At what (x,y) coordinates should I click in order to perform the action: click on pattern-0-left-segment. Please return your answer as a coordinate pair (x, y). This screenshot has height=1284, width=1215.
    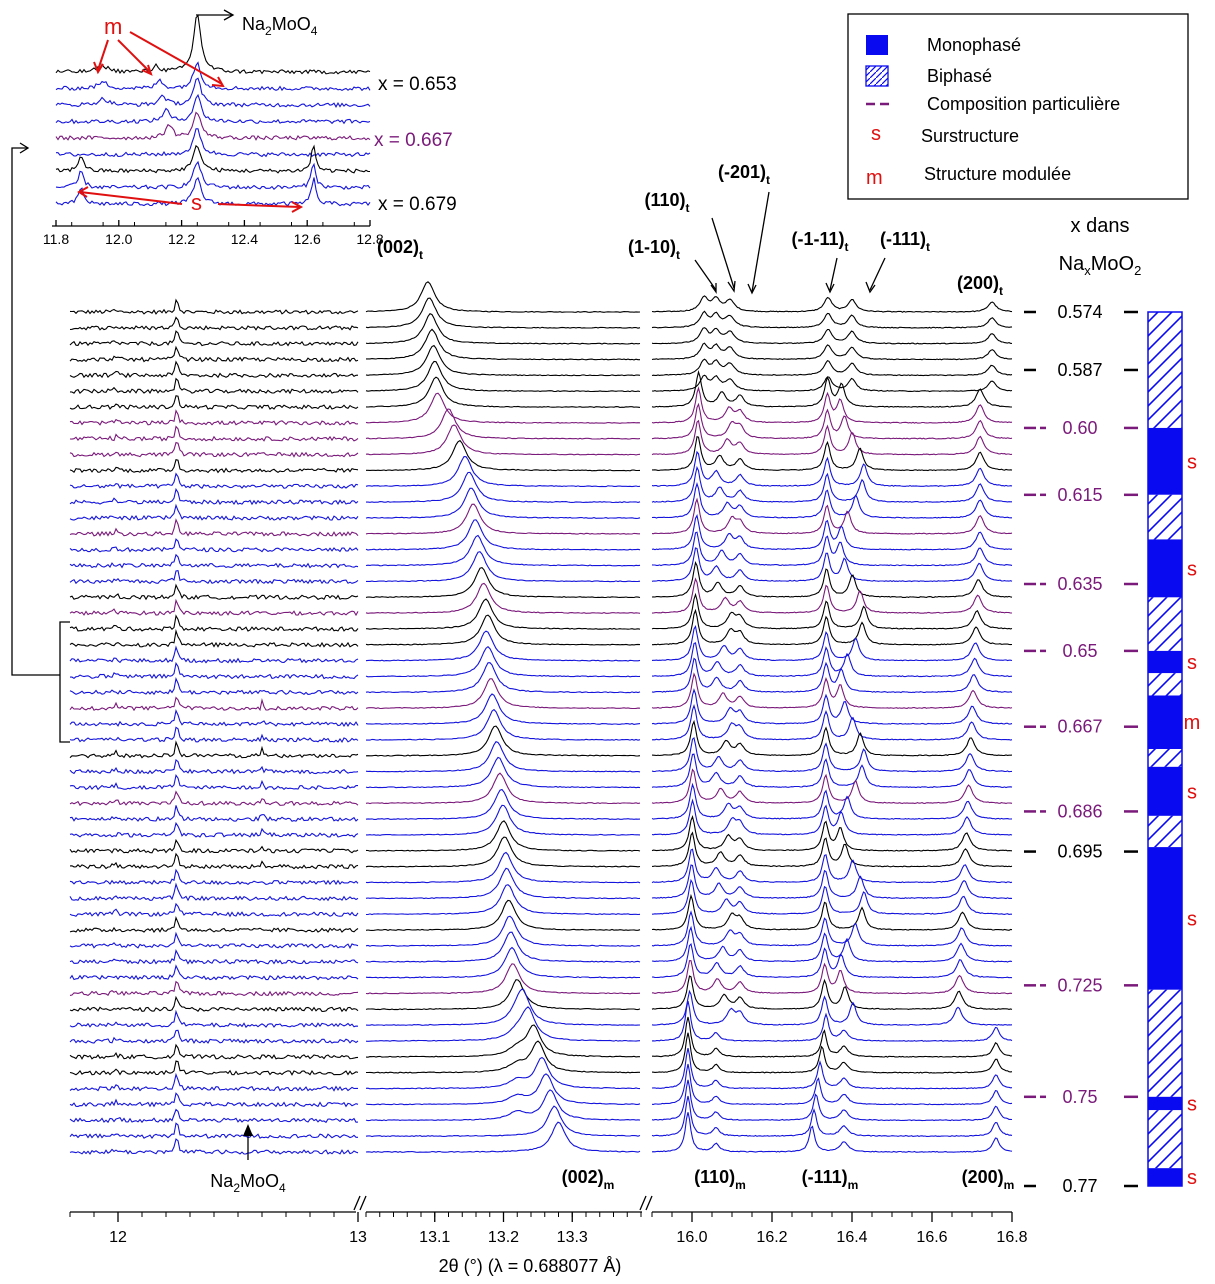
    Looking at the image, I should click on (214, 306).